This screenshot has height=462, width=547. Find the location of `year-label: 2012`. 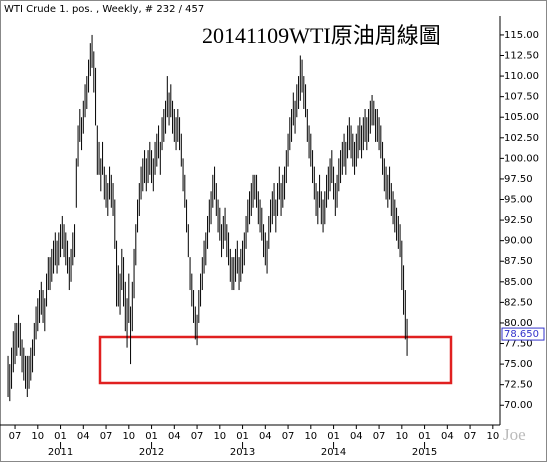

year-label: 2012 is located at coordinates (151, 452).